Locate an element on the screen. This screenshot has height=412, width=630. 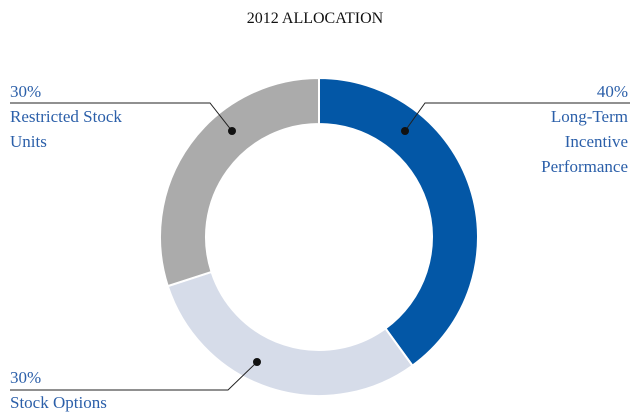
donut-segment is located at coordinates (239, 182).